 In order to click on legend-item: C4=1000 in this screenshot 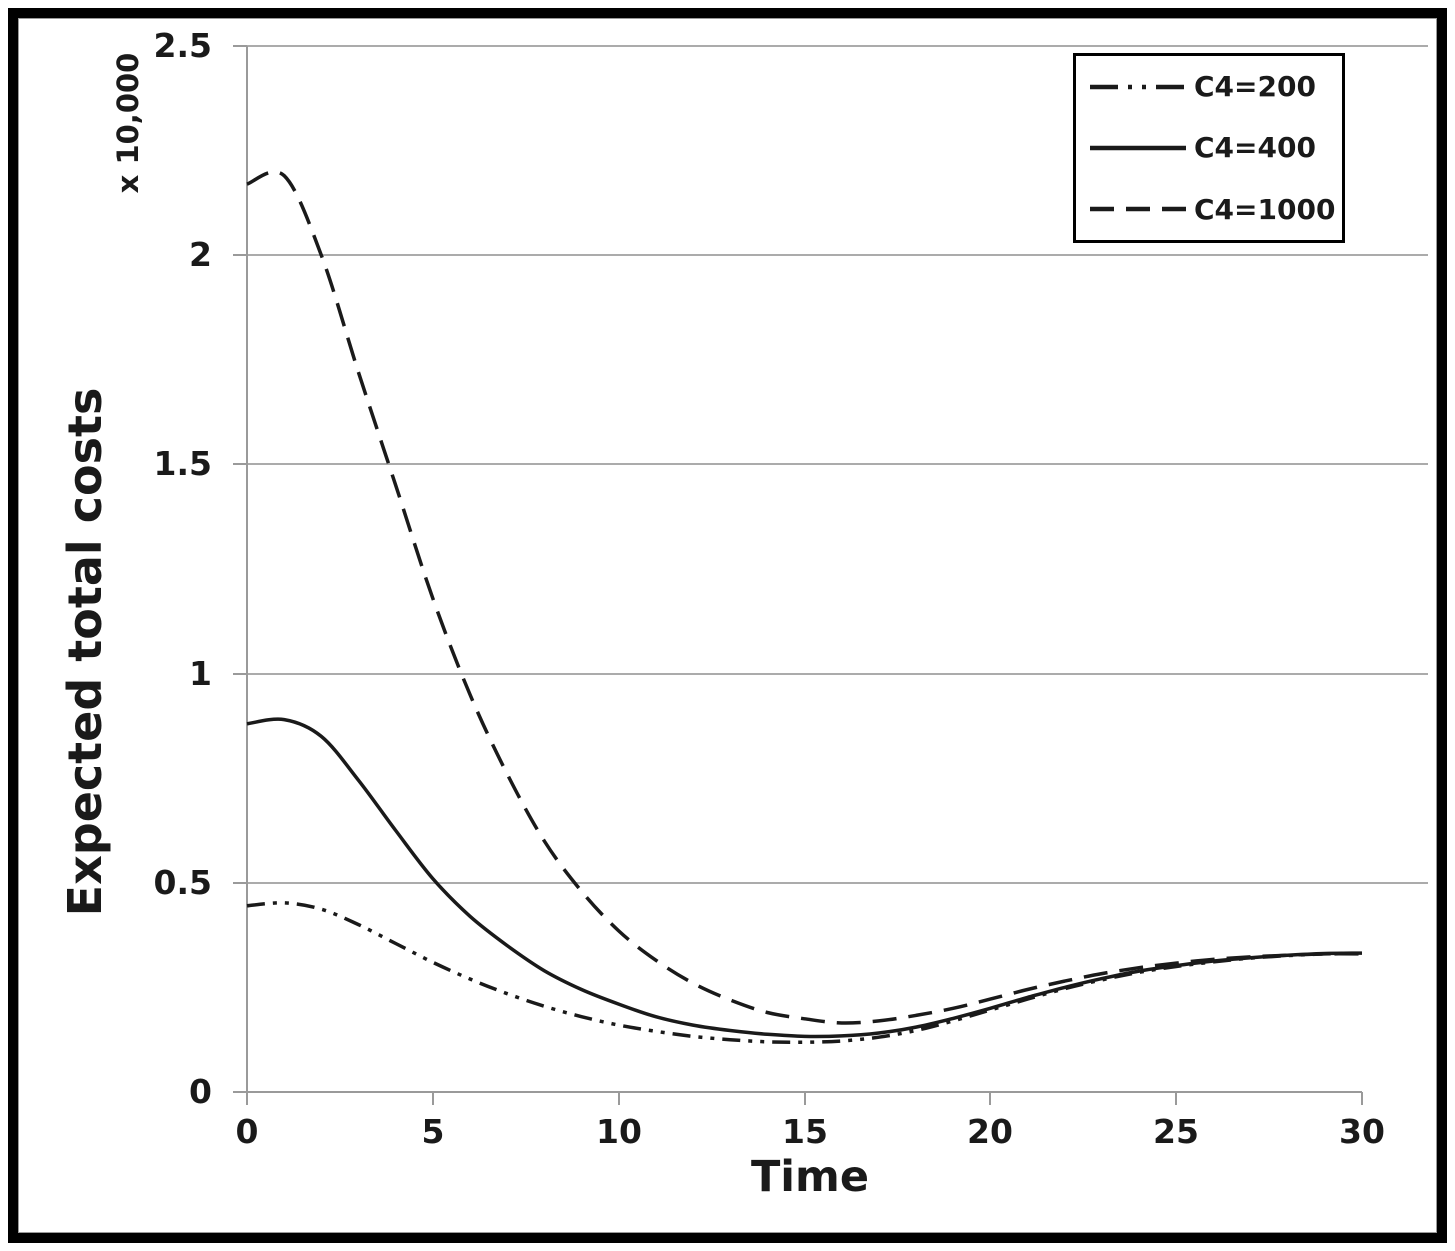, I will do `click(1216, 209)`.